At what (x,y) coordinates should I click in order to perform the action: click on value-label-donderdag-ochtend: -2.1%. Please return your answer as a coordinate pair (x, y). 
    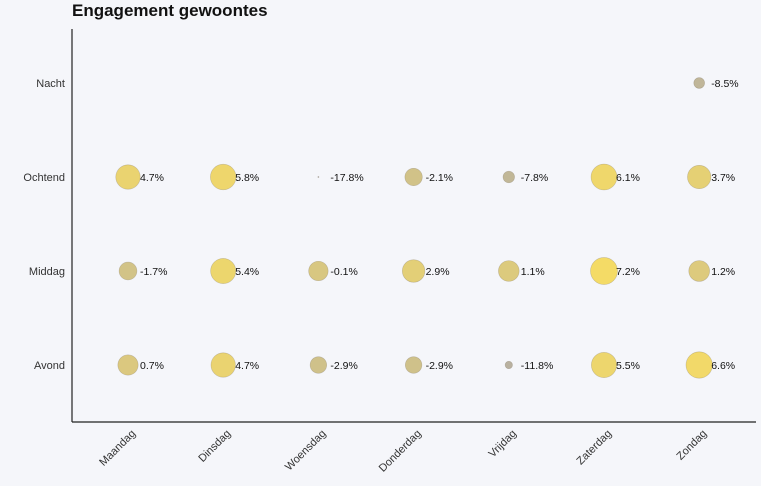
    Looking at the image, I should click on (439, 178).